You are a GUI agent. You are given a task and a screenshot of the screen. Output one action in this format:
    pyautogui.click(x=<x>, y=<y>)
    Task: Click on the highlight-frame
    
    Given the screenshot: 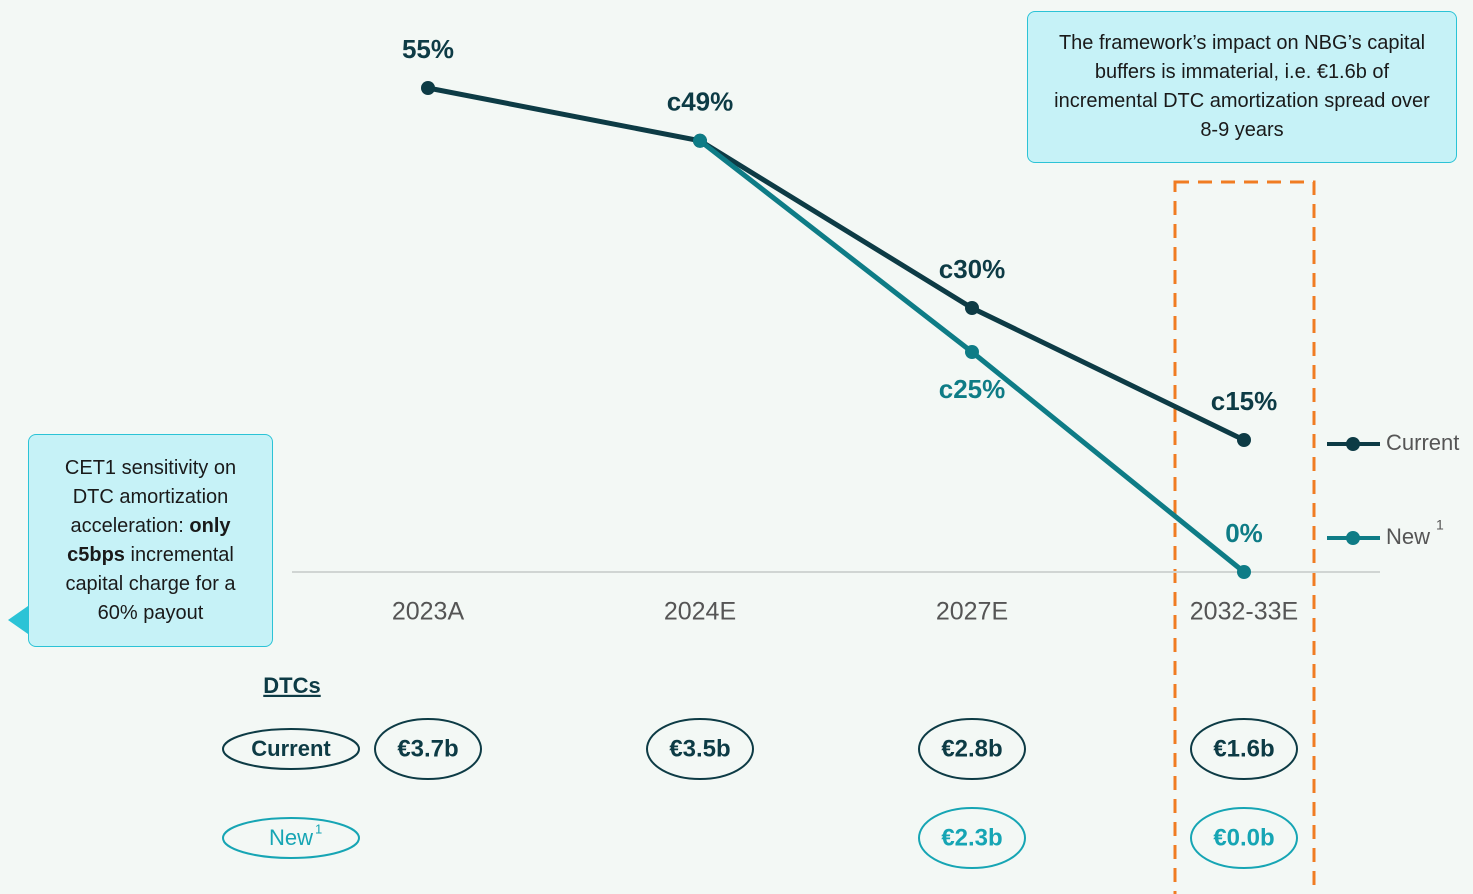 What is the action you would take?
    pyautogui.click(x=1244, y=537)
    